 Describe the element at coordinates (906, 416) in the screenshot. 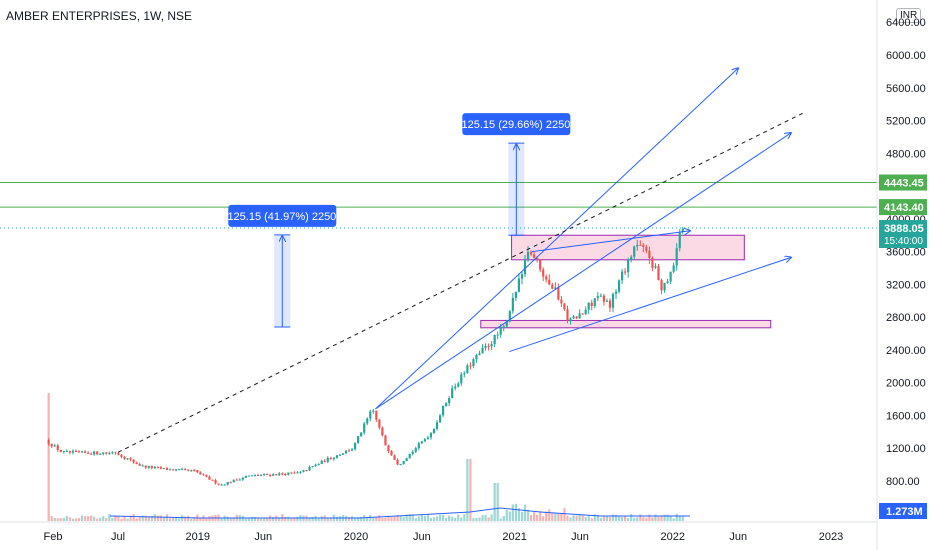

I see `price-tick-label: 1600.00` at that location.